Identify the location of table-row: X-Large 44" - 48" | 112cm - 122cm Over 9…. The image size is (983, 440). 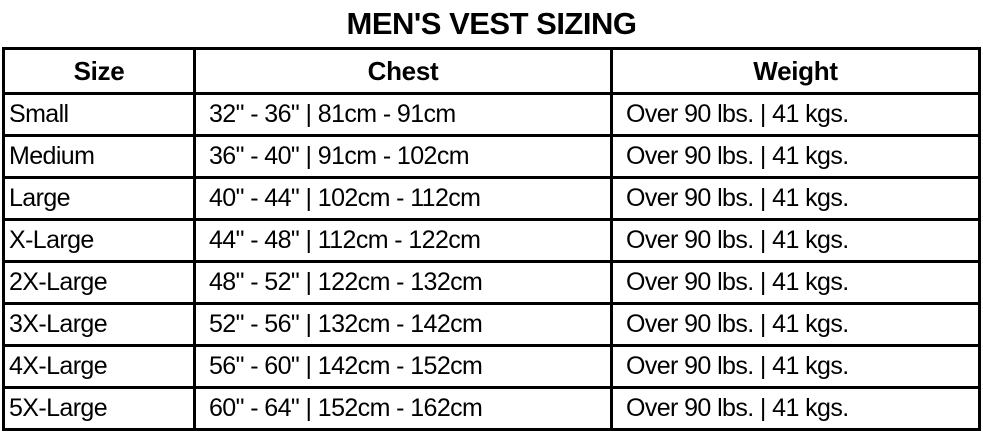
(491, 240).